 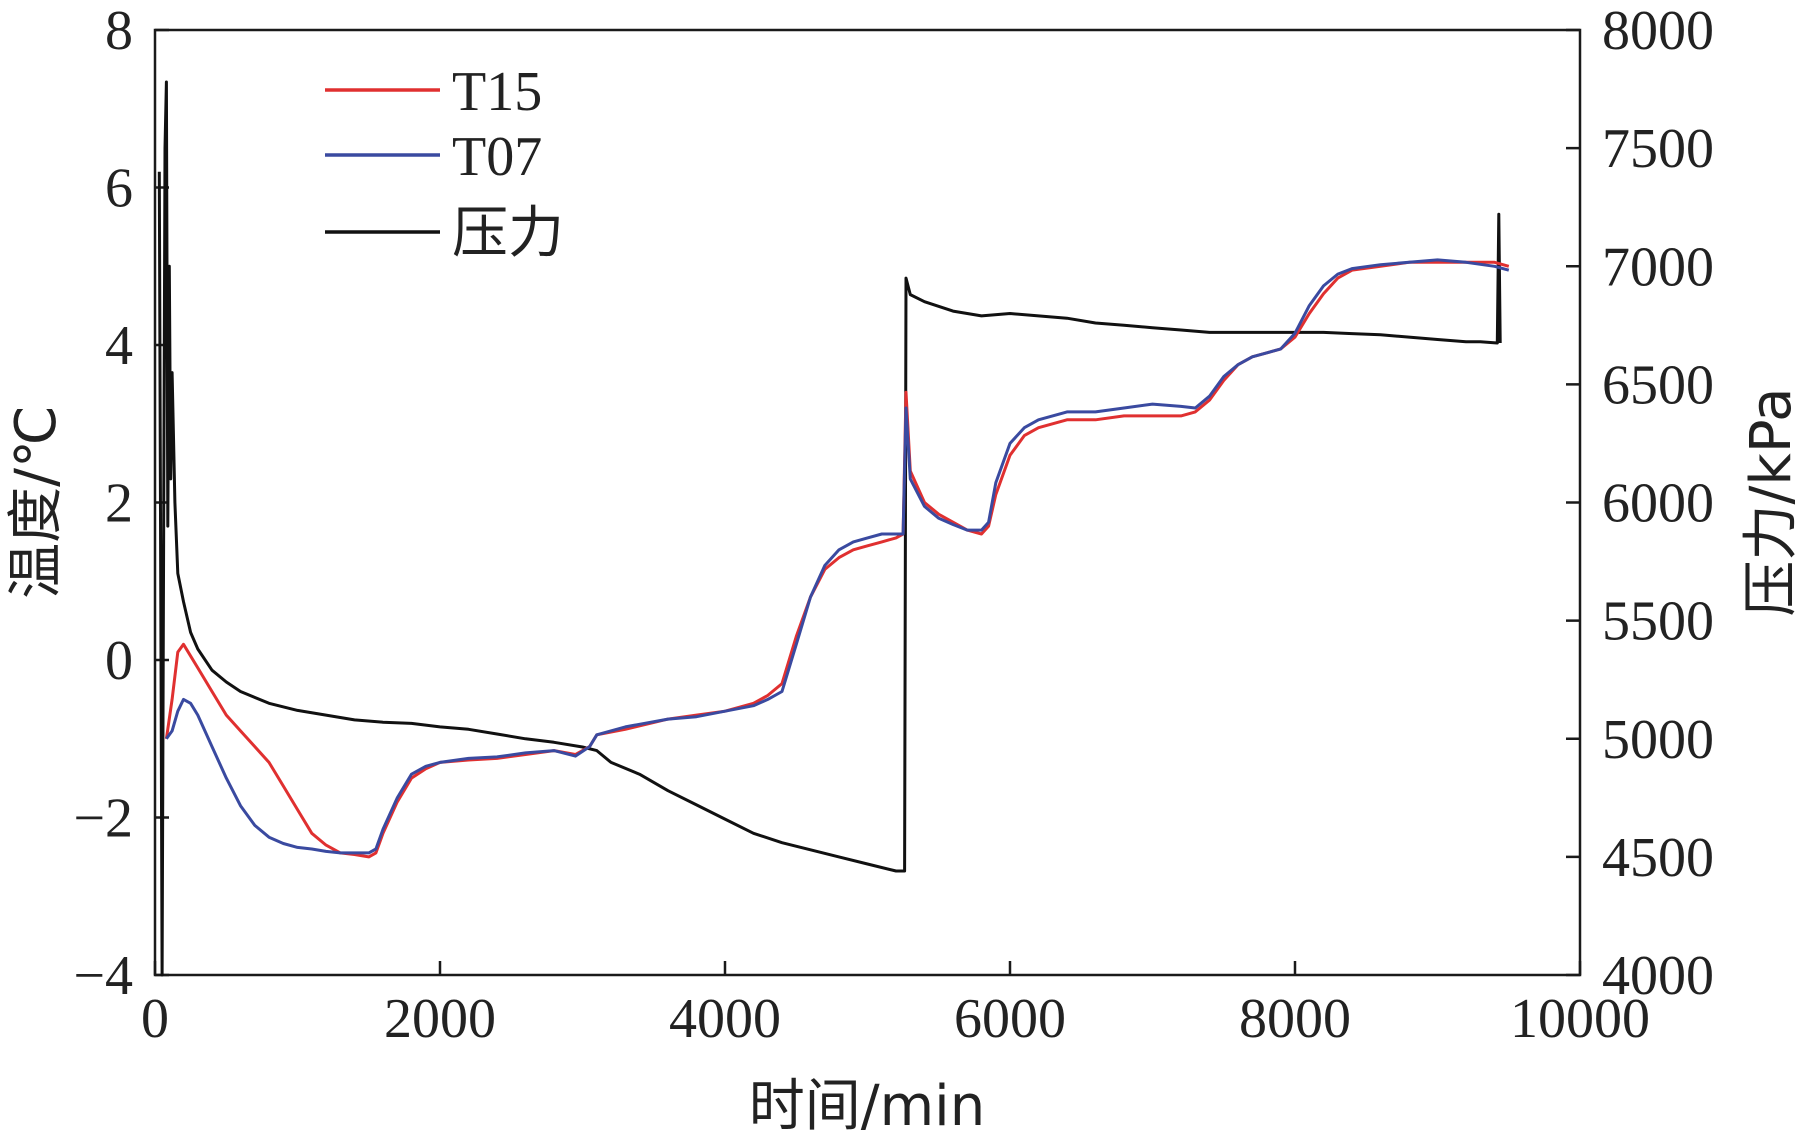 What do you see at coordinates (497, 92) in the screenshot?
I see `legend-label: T15` at bounding box center [497, 92].